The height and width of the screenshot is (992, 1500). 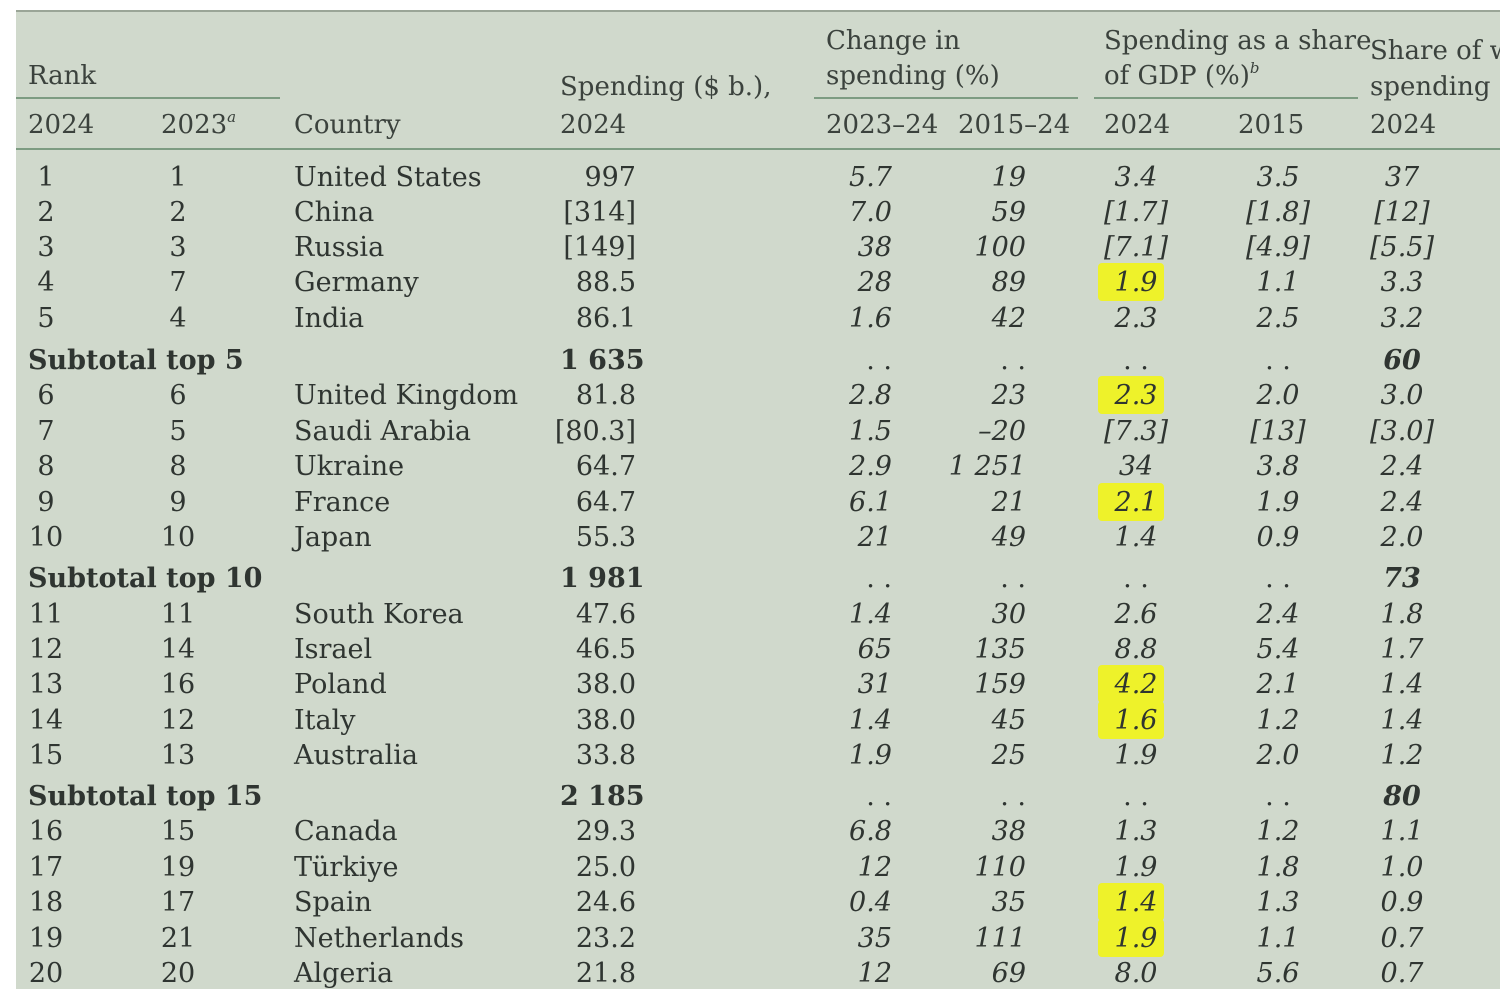 What do you see at coordinates (178, 867) in the screenshot?
I see `cell-rank-2023: 19` at bounding box center [178, 867].